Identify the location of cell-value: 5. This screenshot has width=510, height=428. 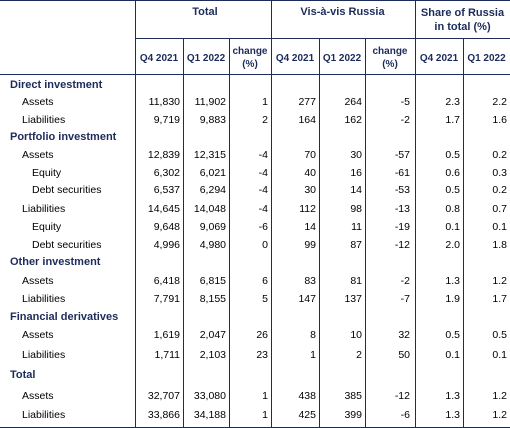
(265, 299).